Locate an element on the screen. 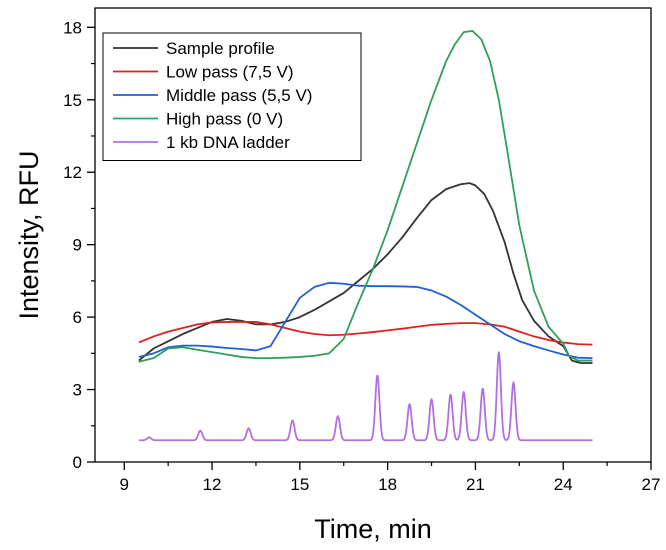 Image resolution: width=666 pixels, height=550 pixels. series-line-1-kb-dna-ladder is located at coordinates (365, 396).